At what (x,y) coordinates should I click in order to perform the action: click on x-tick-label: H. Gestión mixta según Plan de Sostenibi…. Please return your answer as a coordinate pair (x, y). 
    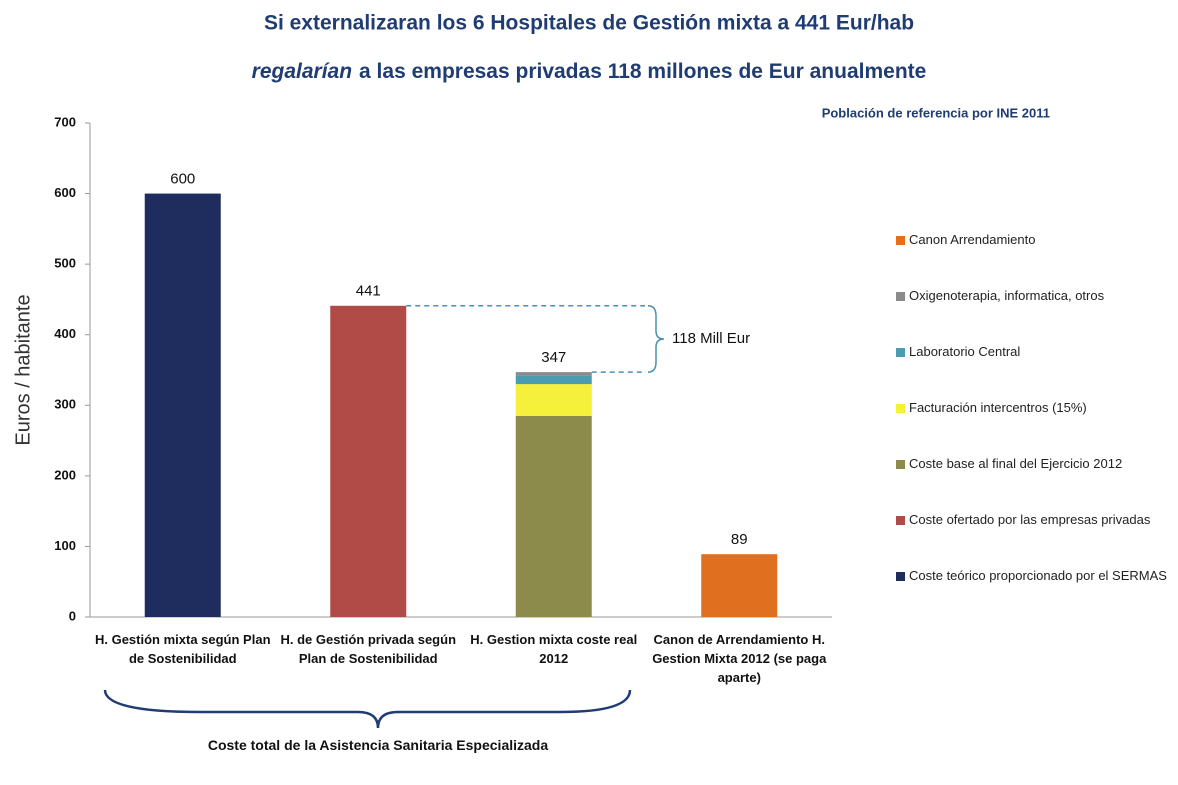
    Looking at the image, I should click on (182, 649).